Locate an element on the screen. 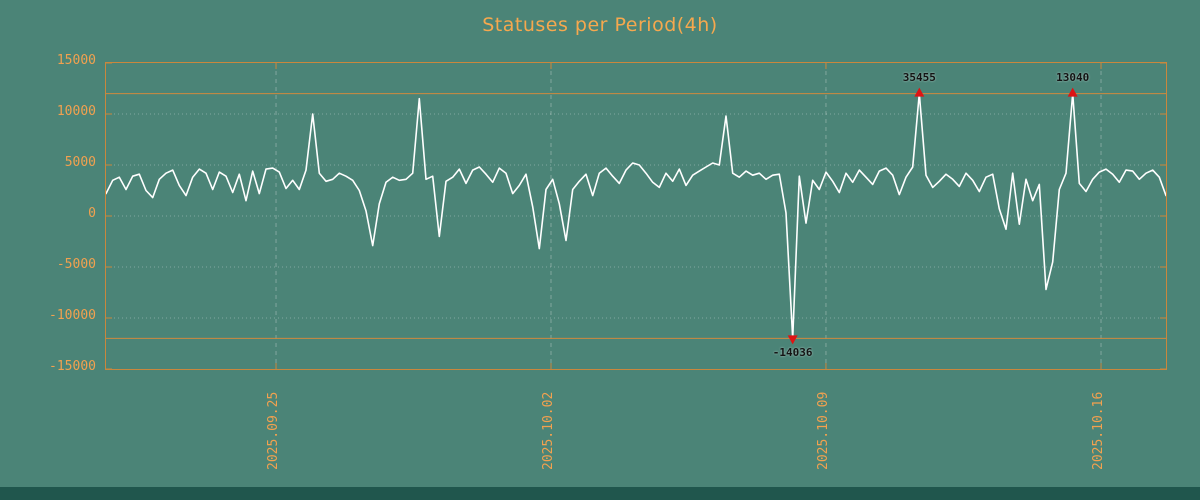 This screenshot has width=1200, height=500. footer-strip is located at coordinates (600, 493).